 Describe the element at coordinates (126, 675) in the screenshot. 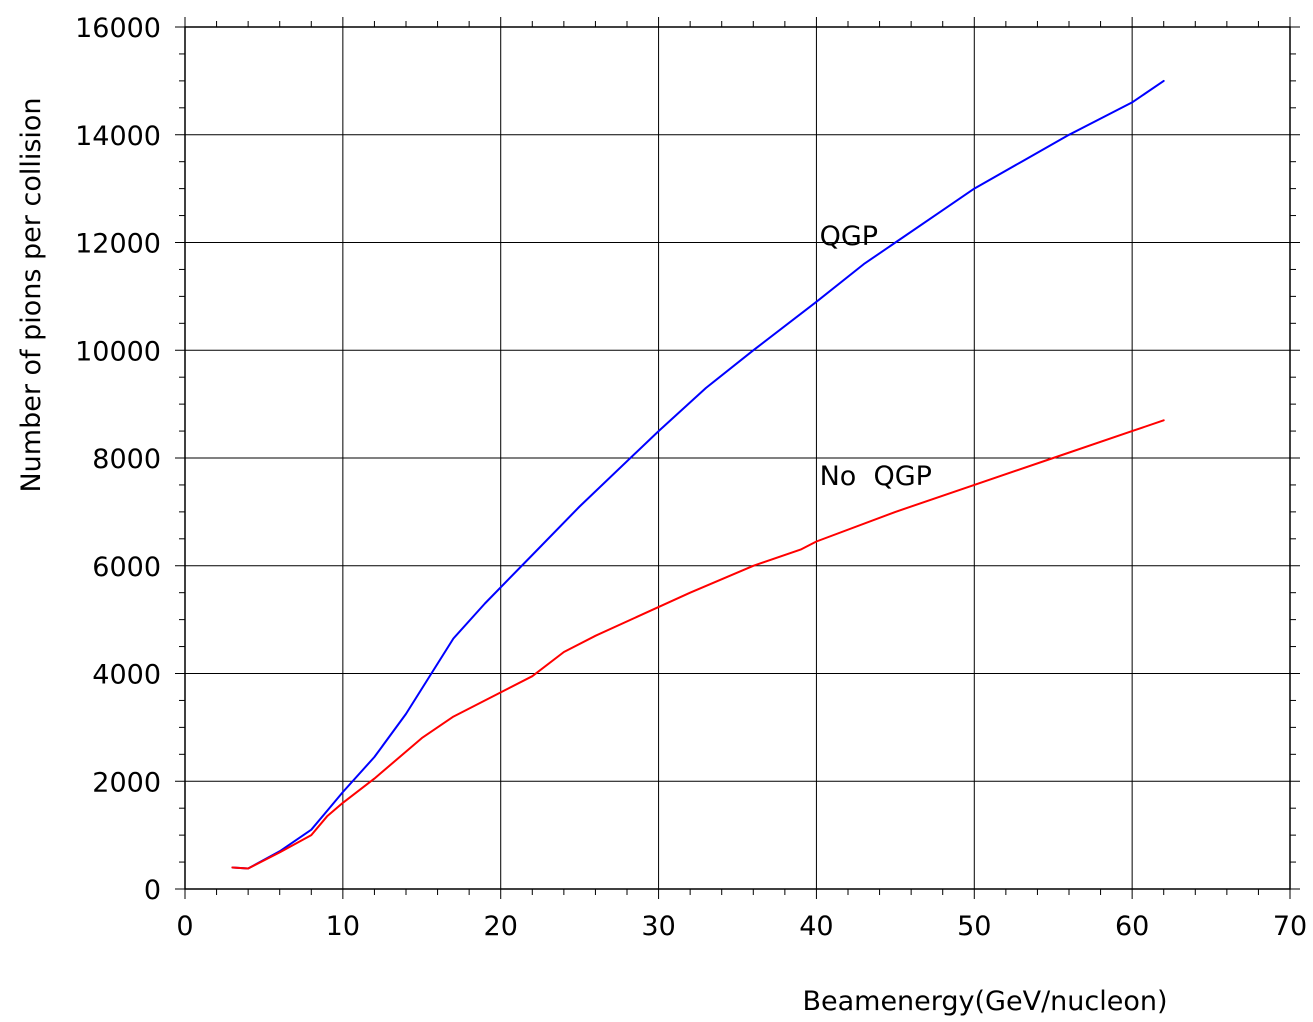

I see `y-tick-label: 4000` at that location.